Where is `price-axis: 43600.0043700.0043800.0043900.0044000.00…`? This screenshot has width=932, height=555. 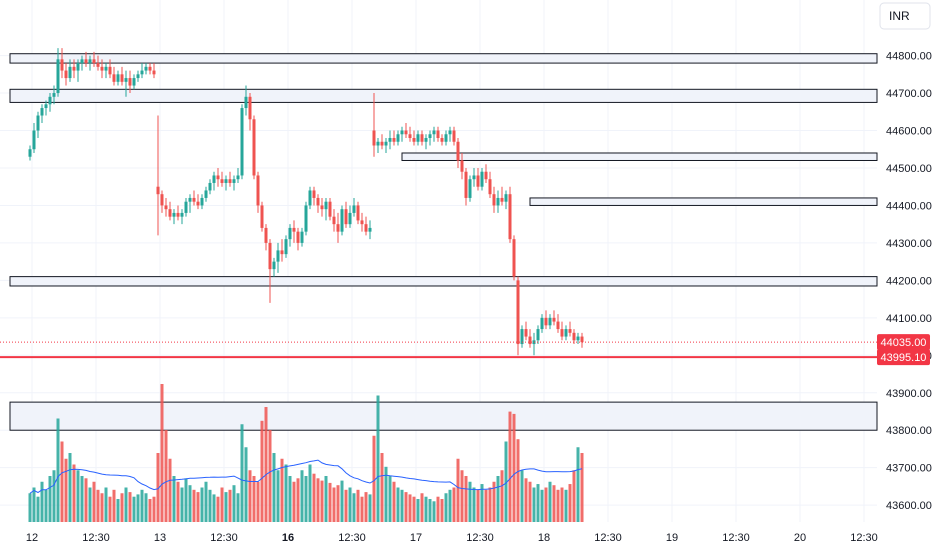
price-axis: 43600.0043700.0043800.0043900.0044000.00… is located at coordinates (909, 282).